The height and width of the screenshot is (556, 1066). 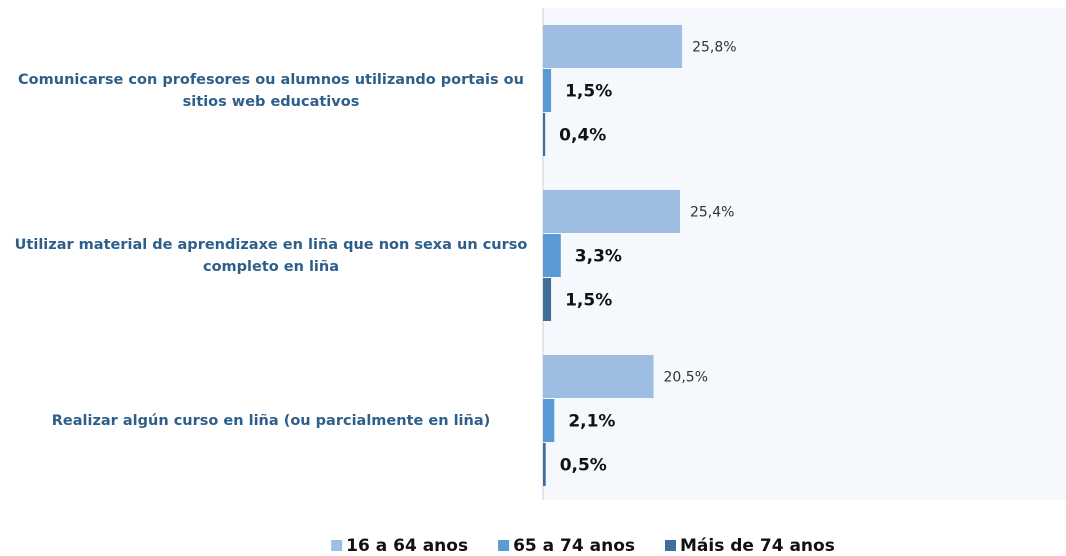 What do you see at coordinates (714, 48) in the screenshot?
I see `value-label: 25,8%` at bounding box center [714, 48].